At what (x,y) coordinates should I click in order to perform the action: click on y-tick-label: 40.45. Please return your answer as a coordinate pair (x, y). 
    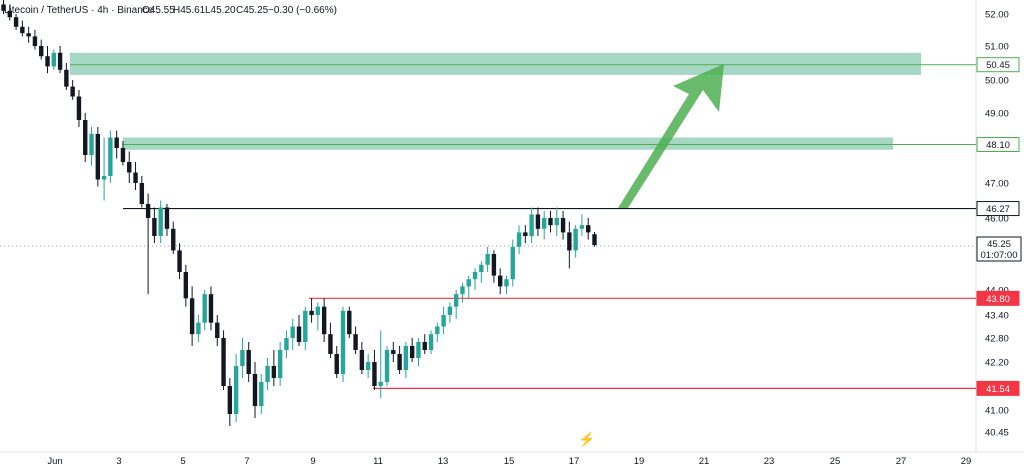
    Looking at the image, I should click on (997, 433).